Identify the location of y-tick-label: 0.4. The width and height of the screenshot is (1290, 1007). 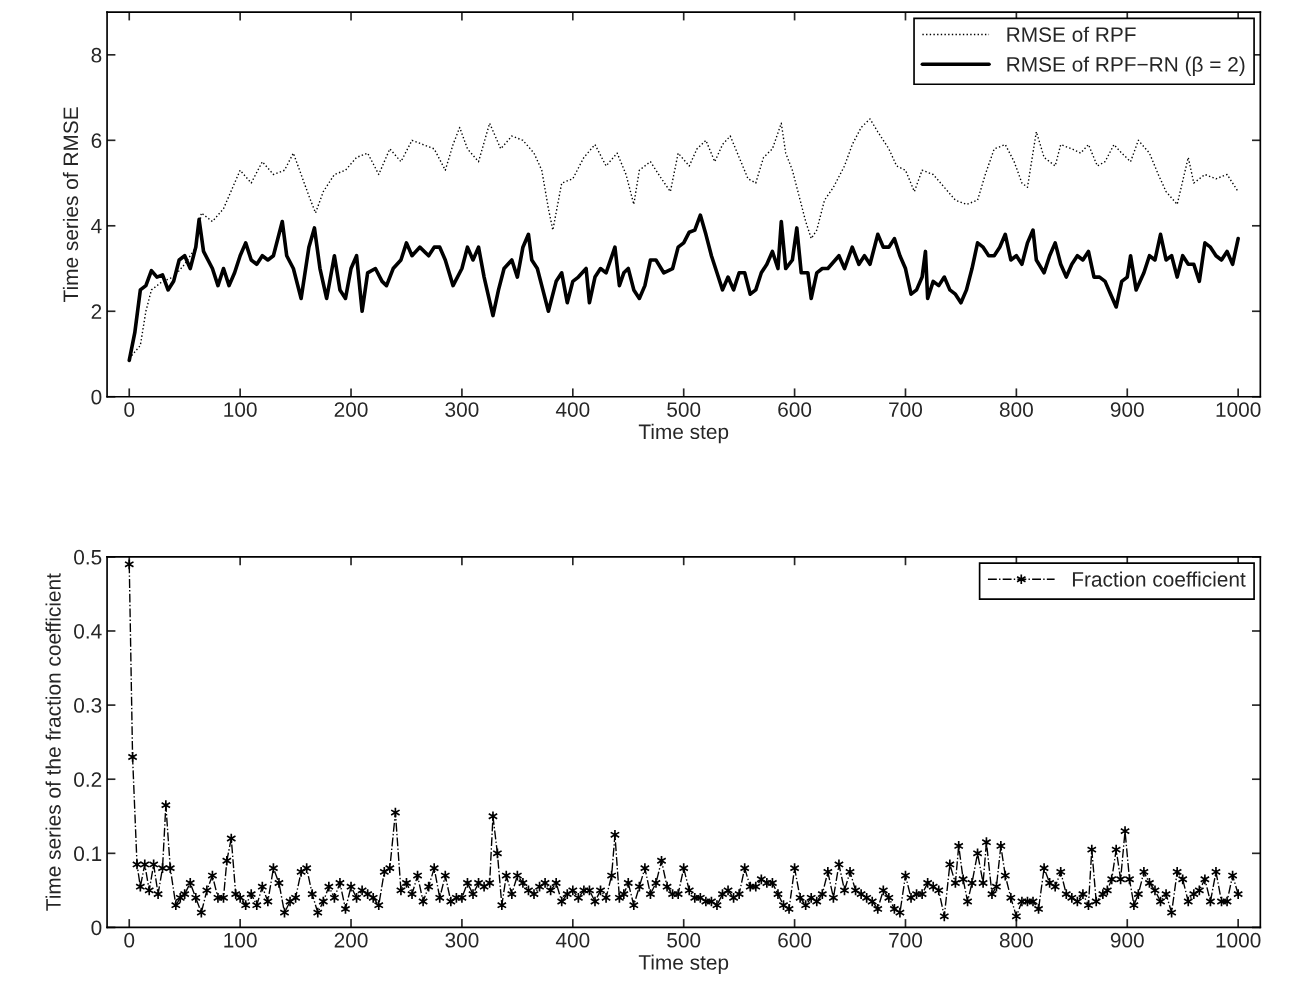
(88, 631).